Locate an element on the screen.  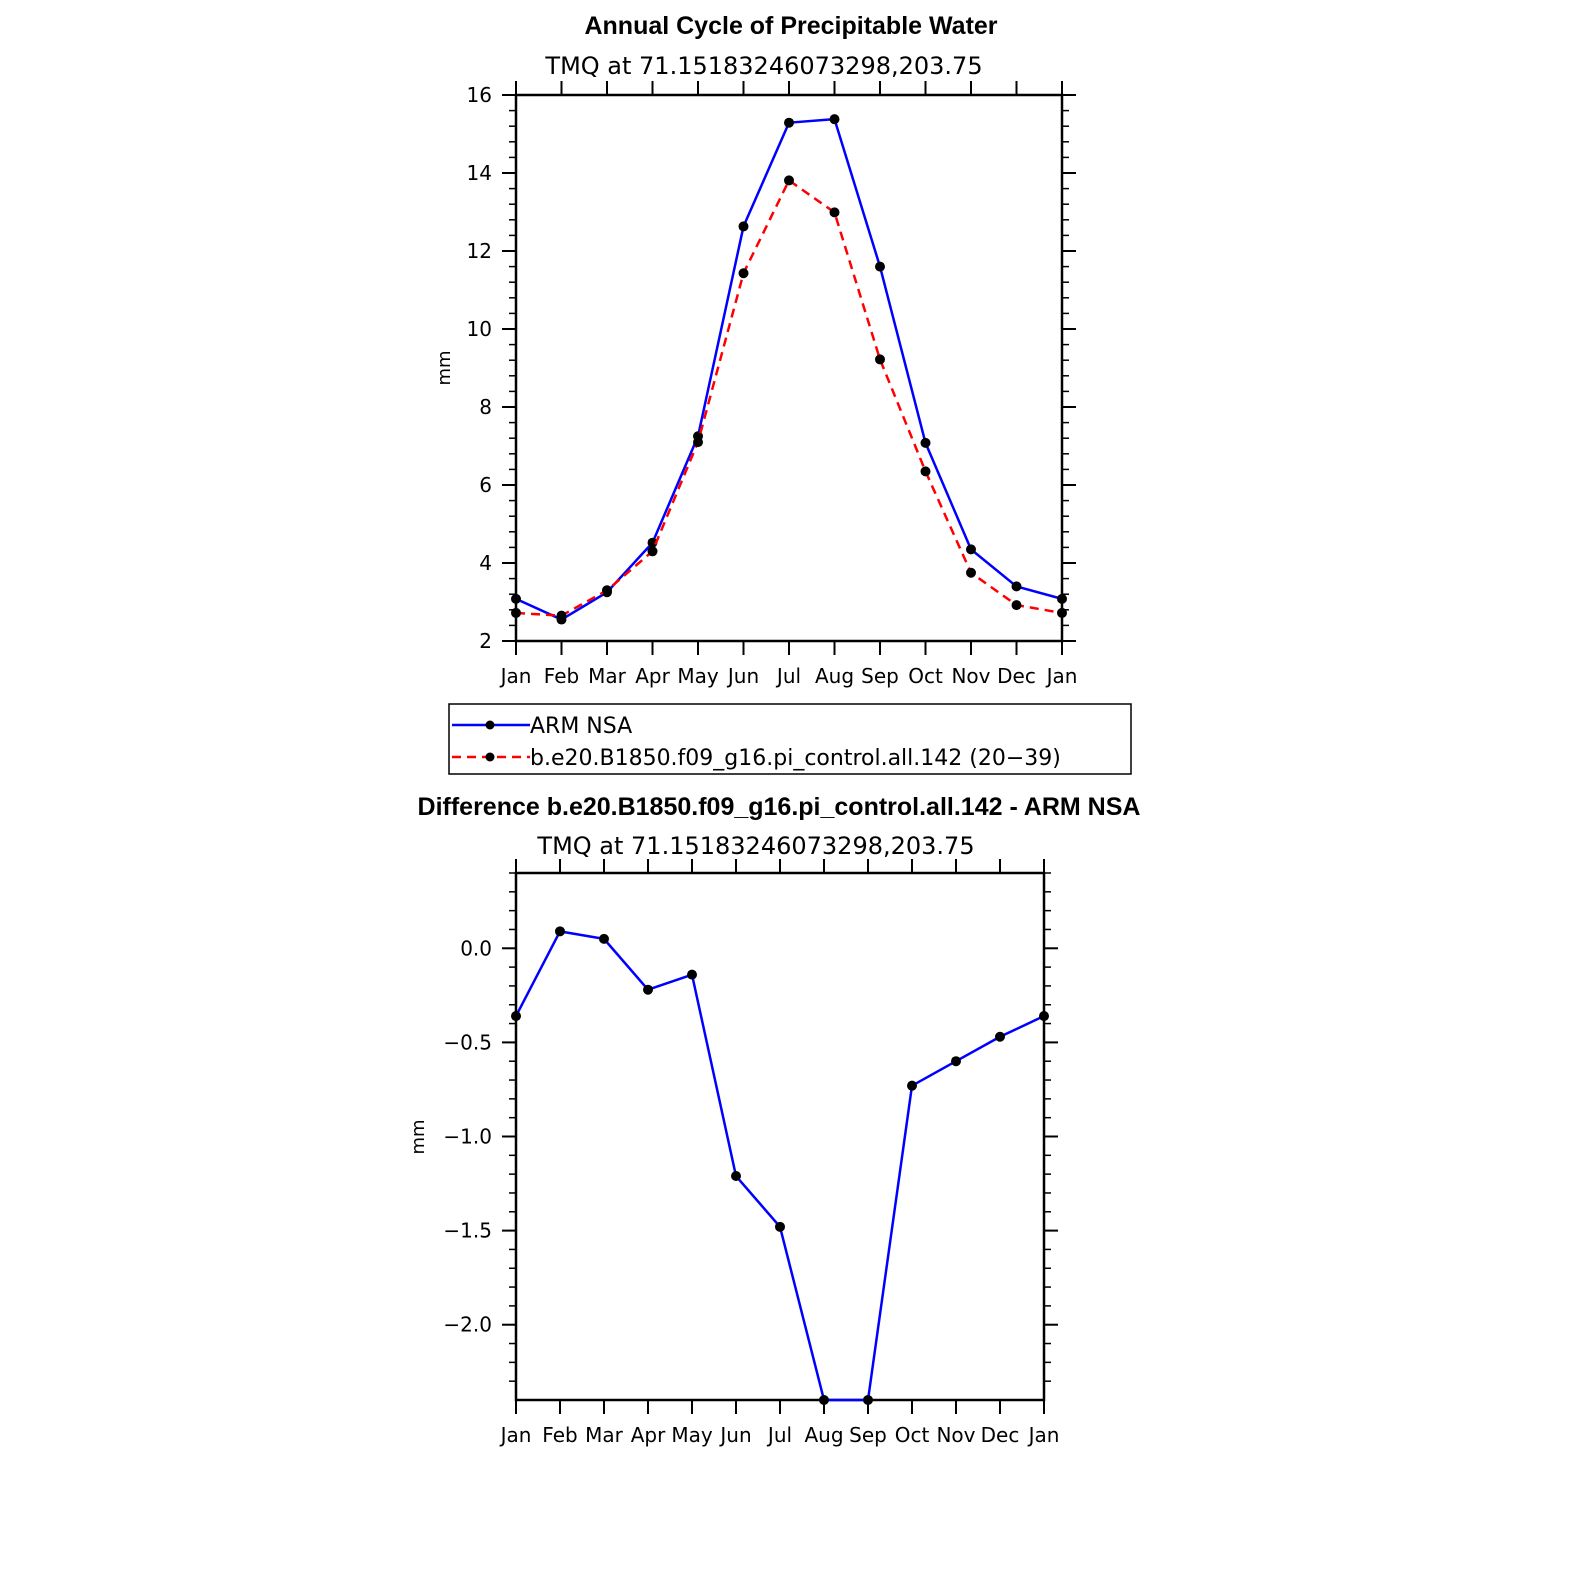
y-tick-label: 0.0 is located at coordinates (476, 948).